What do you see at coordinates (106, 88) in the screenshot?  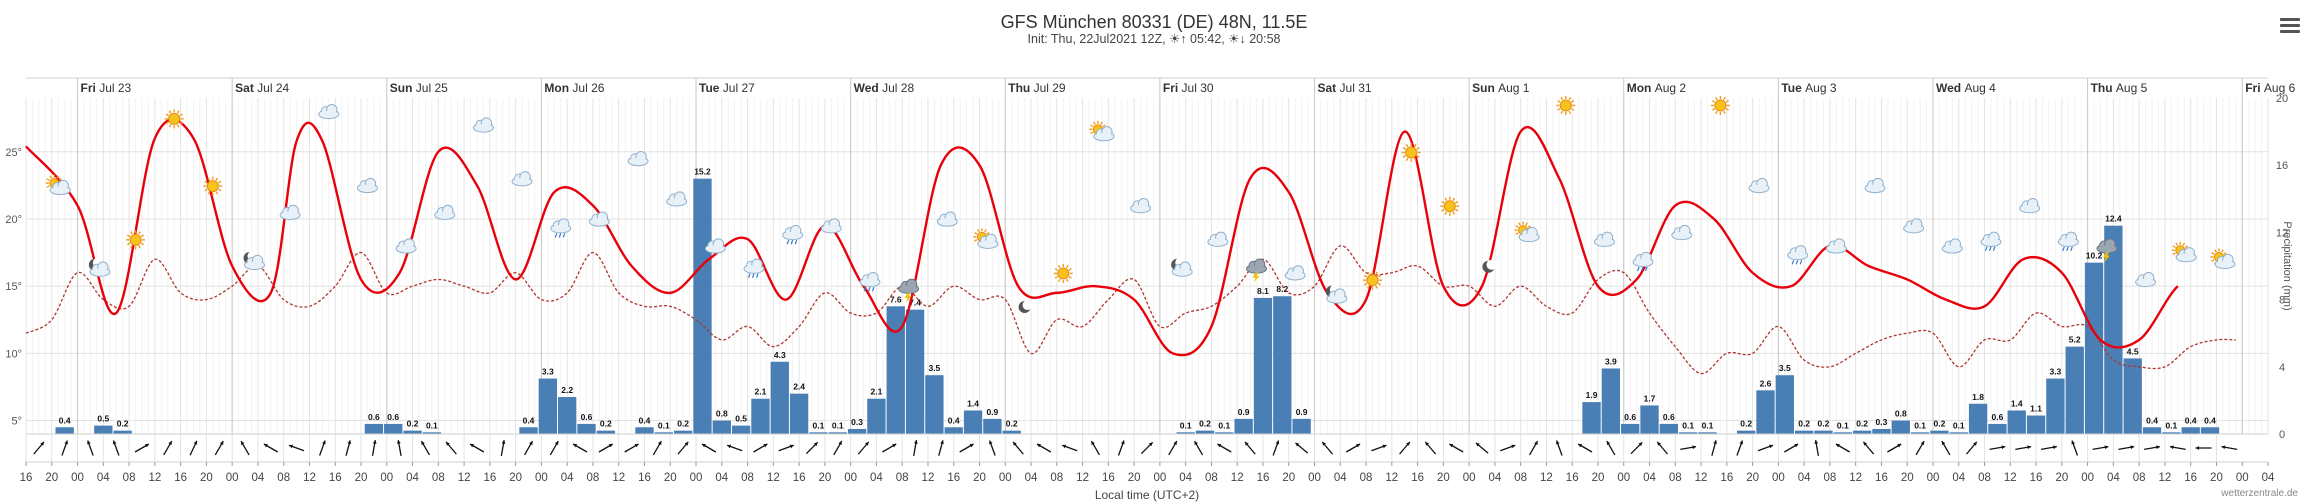 I see `day-label: Fri Jul 23` at bounding box center [106, 88].